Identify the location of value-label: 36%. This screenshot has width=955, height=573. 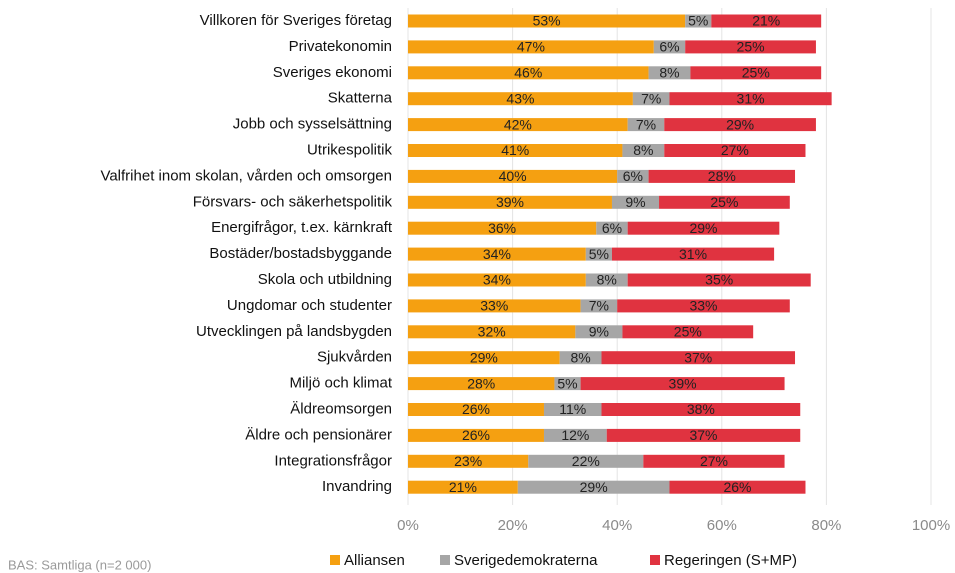
(502, 228).